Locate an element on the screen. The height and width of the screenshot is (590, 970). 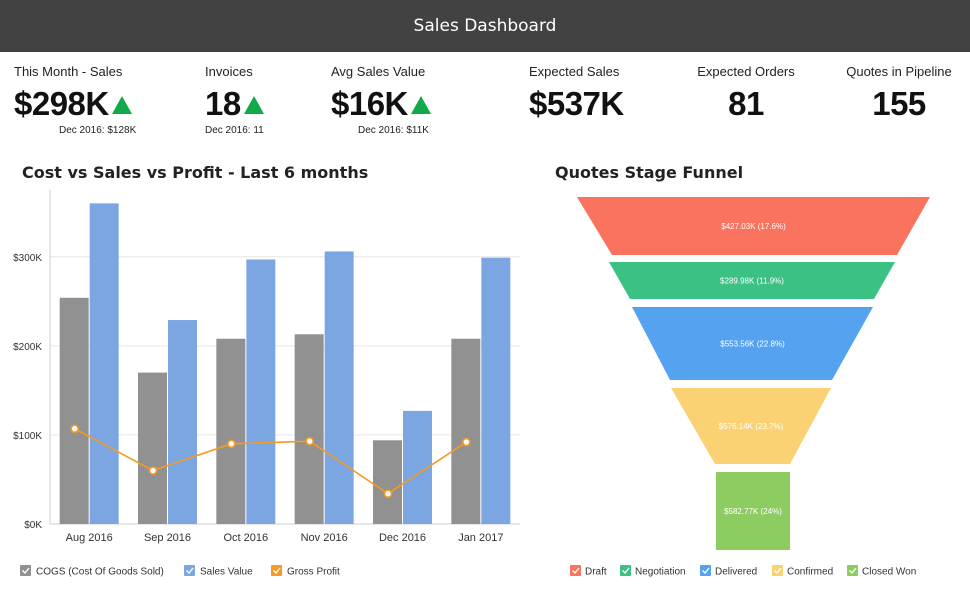
kpi-this-month-sales: This Month - Sales $298K Dec 2016: $128K is located at coordinates (89, 100).